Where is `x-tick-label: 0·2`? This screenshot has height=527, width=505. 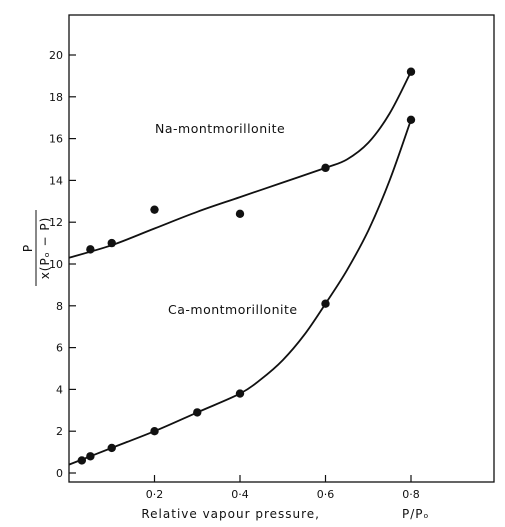 x-tick-label: 0·2 is located at coordinates (155, 494).